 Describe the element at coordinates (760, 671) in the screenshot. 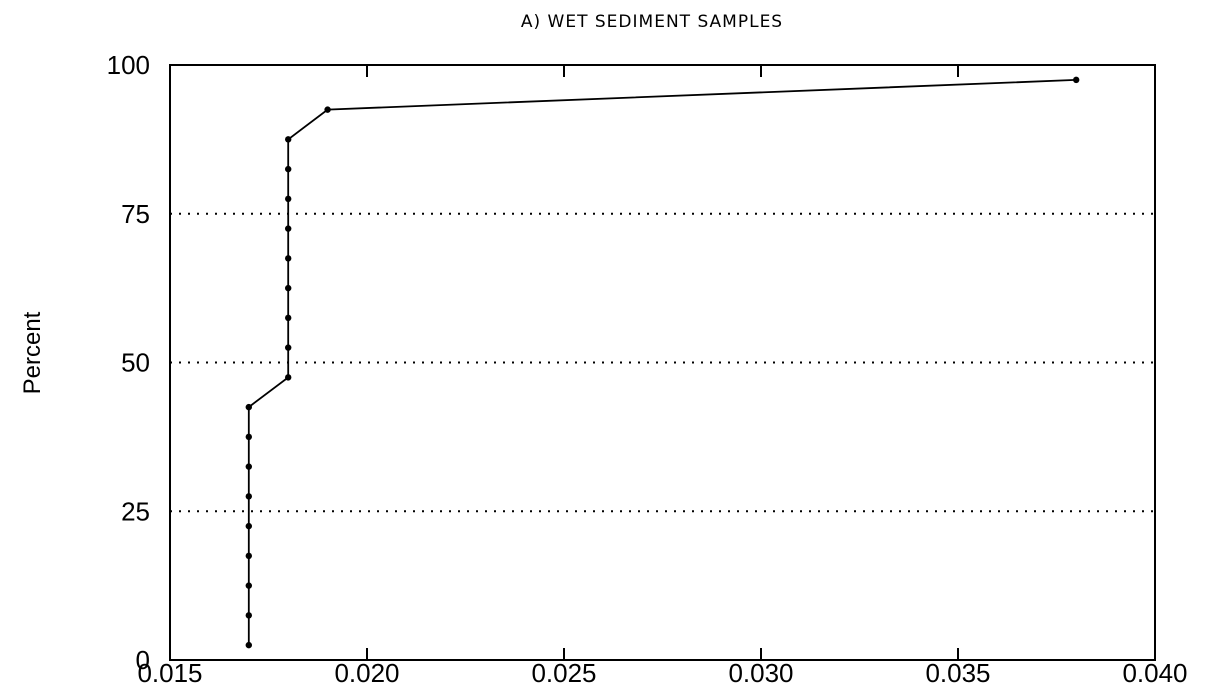

I see `x-tick-label: 0.030` at that location.